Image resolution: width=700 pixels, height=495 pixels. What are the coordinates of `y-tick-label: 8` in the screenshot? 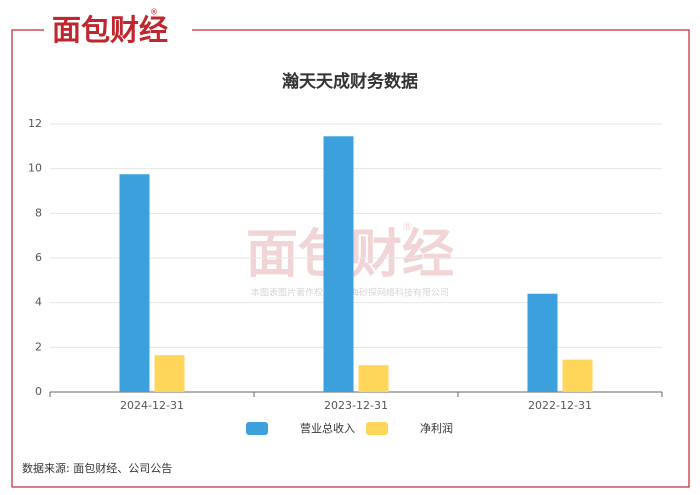 It's located at (38, 212).